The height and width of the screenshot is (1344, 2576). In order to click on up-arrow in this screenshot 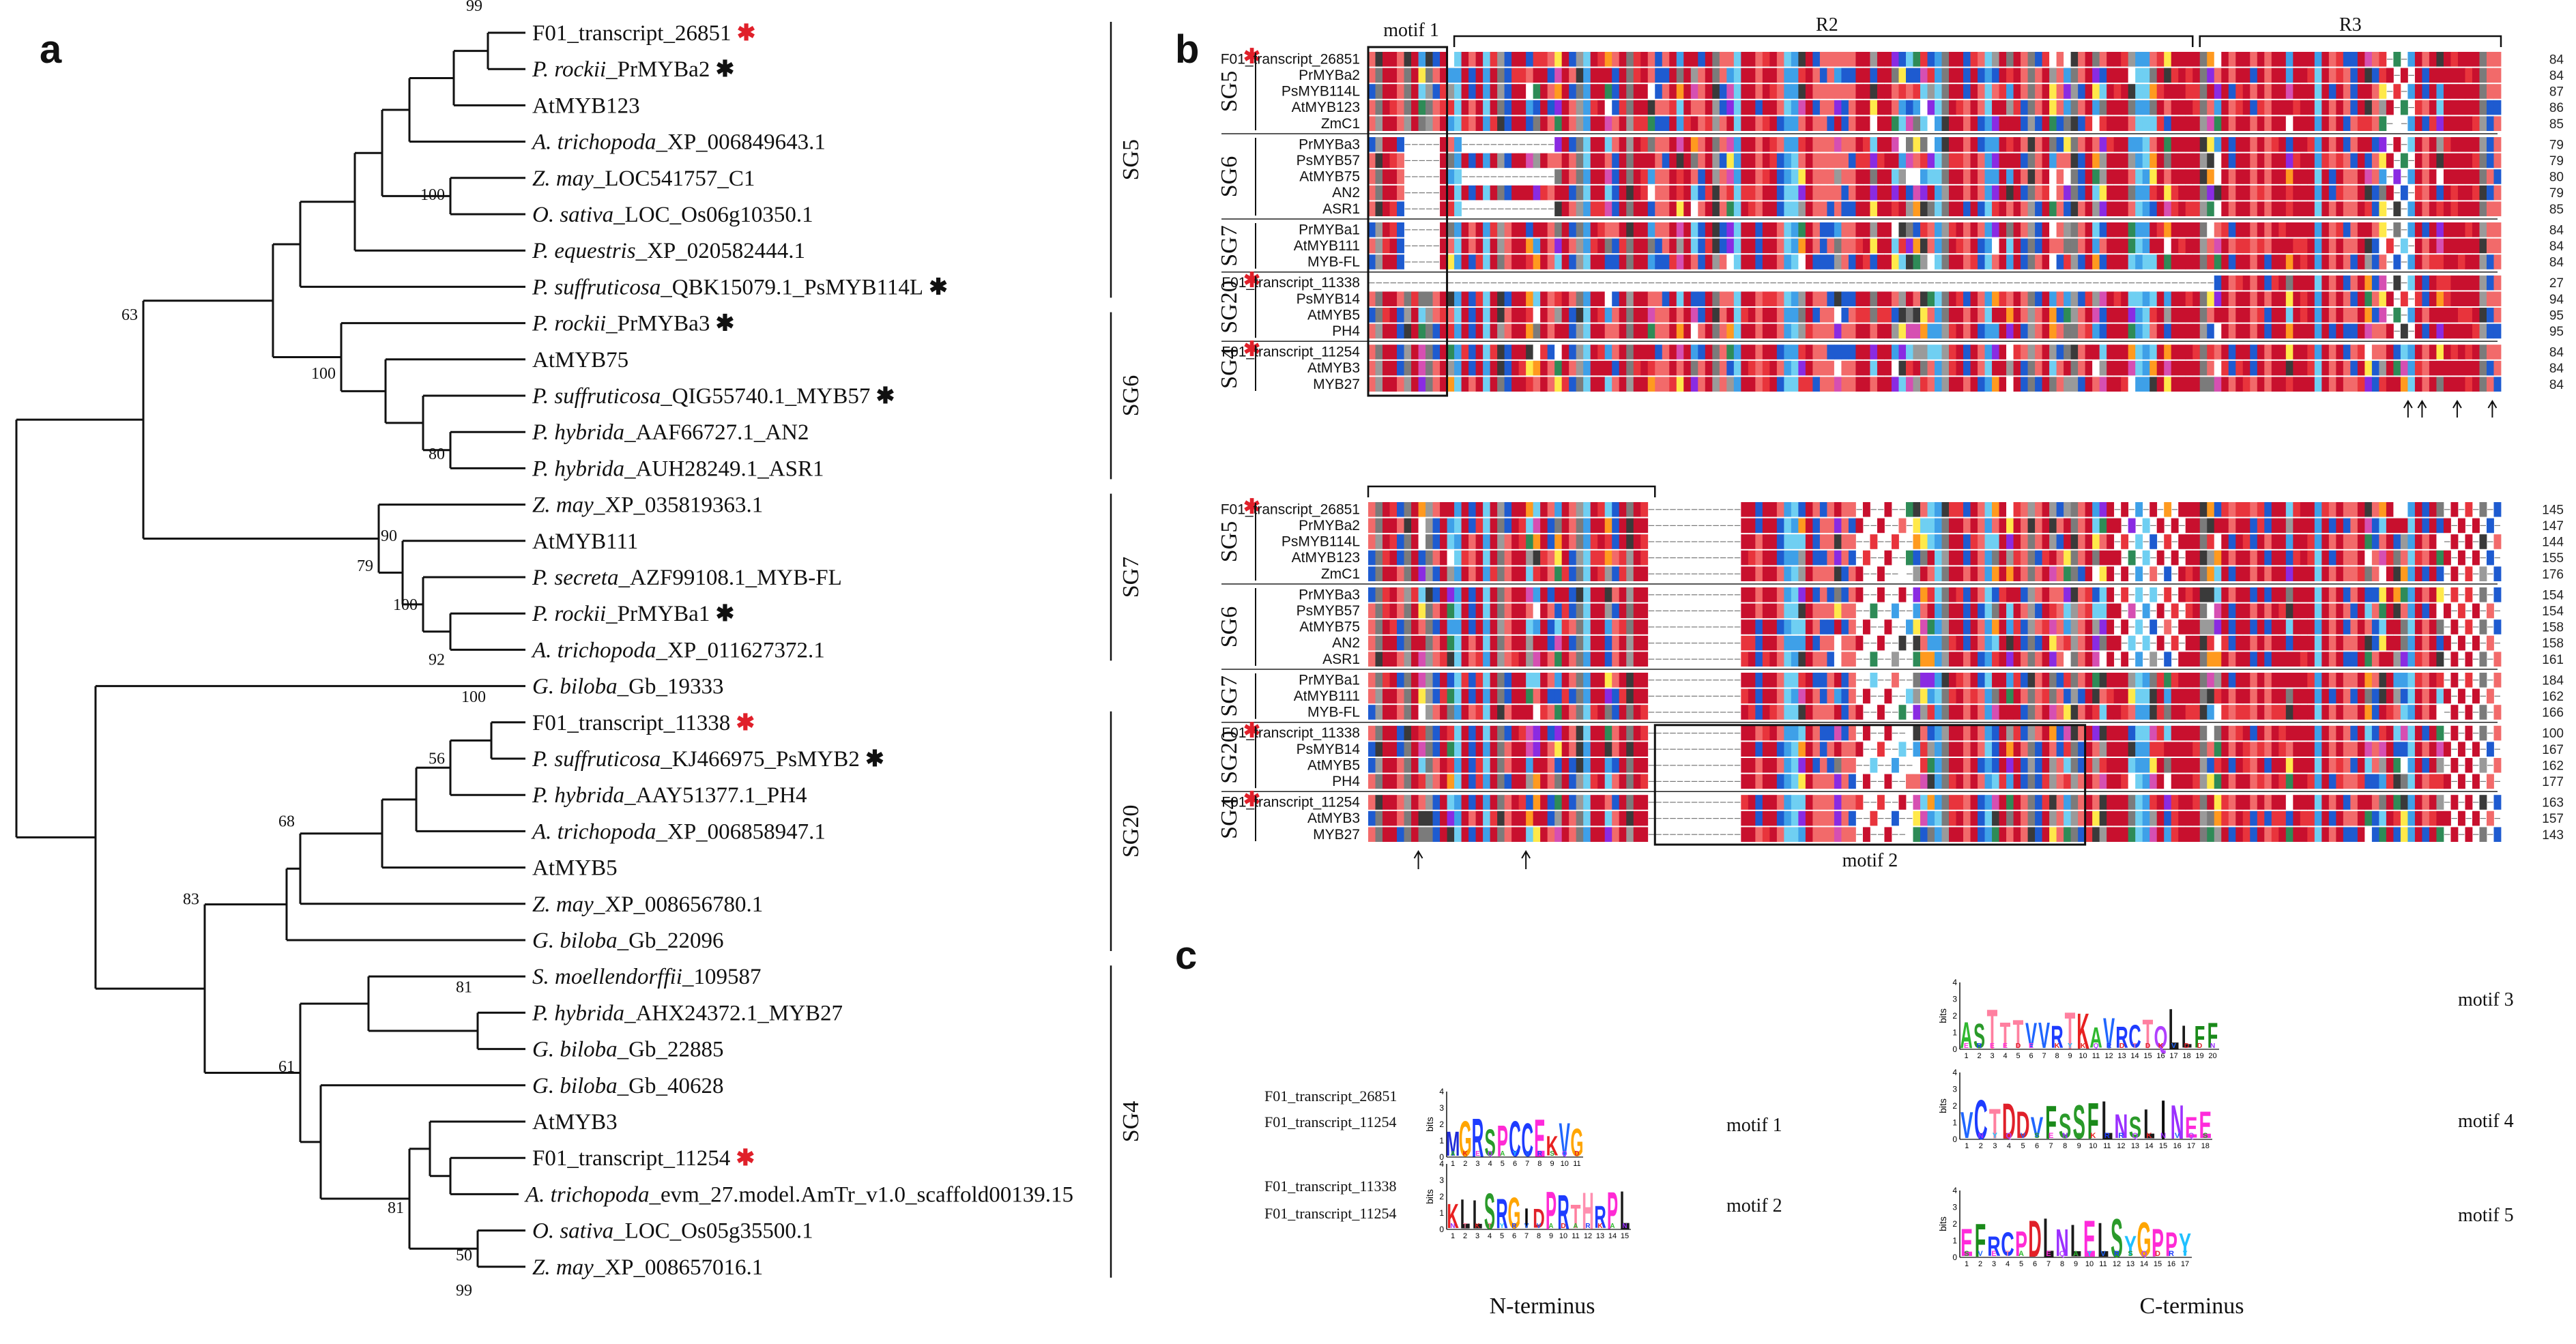, I will do `click(2422, 409)`.